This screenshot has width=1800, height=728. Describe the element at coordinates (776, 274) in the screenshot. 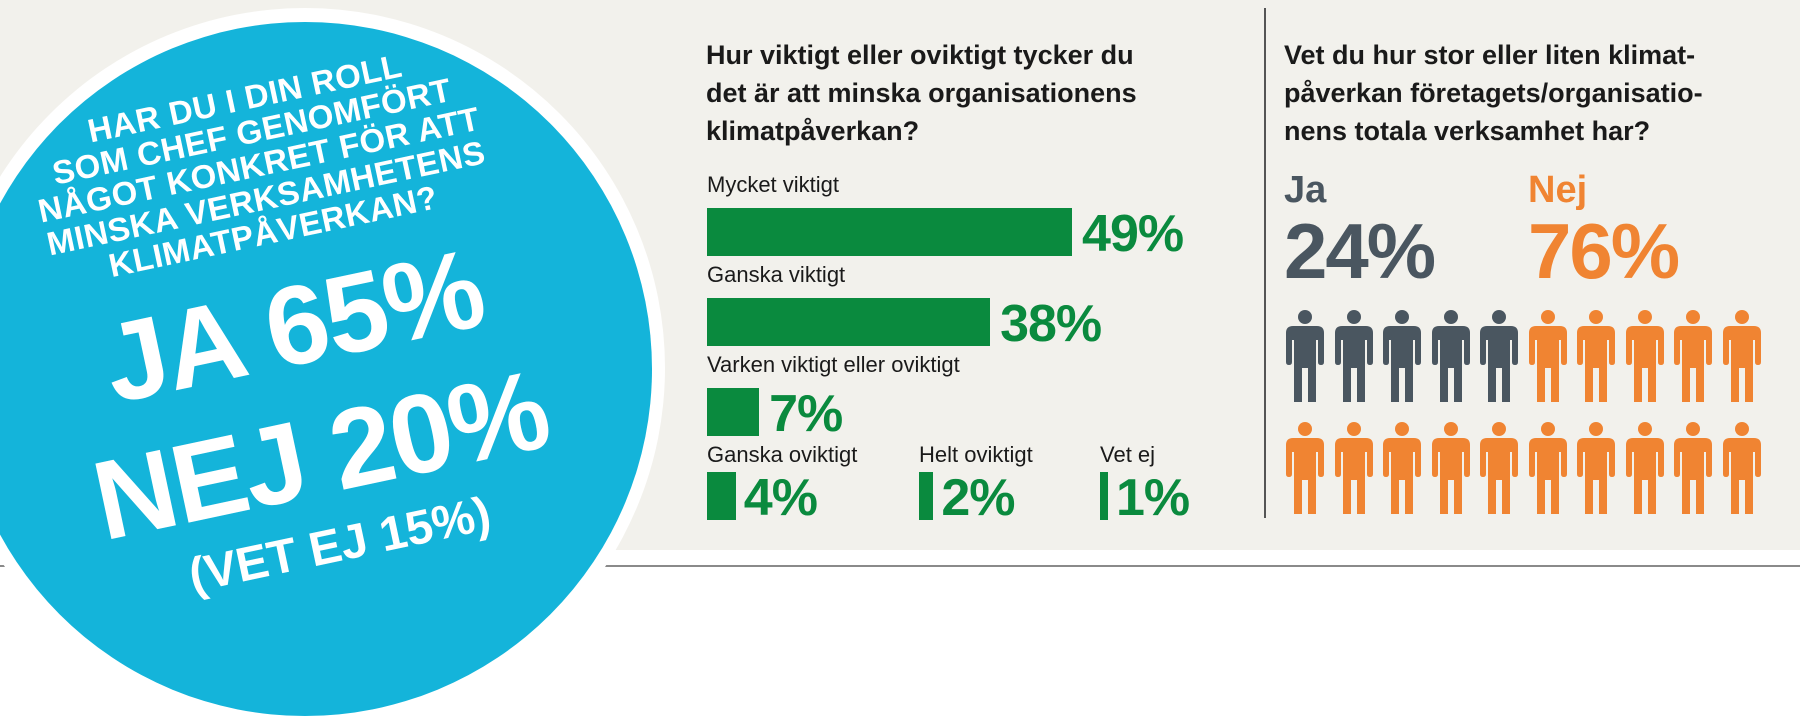

I see `bar-label: Ganska viktigt` at that location.